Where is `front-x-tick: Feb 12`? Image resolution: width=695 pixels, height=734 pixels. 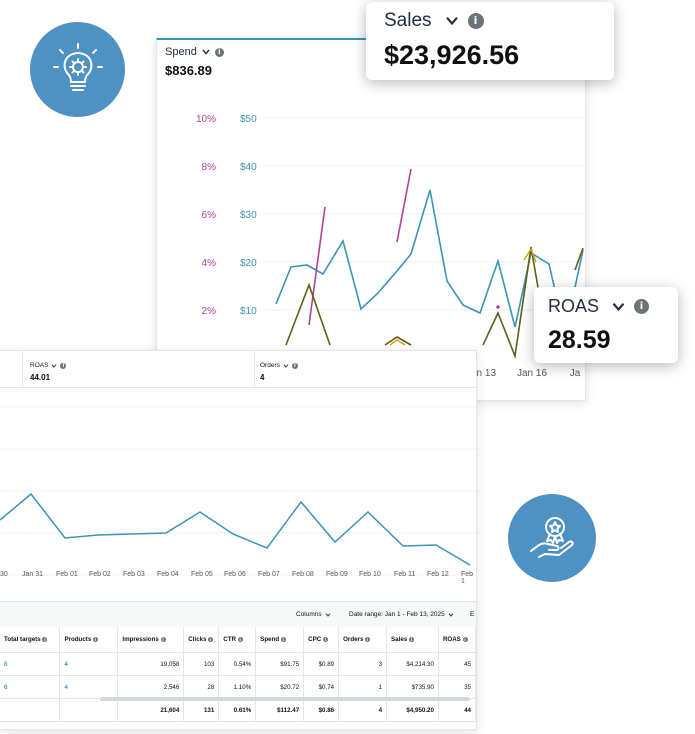 front-x-tick: Feb 12 is located at coordinates (438, 574).